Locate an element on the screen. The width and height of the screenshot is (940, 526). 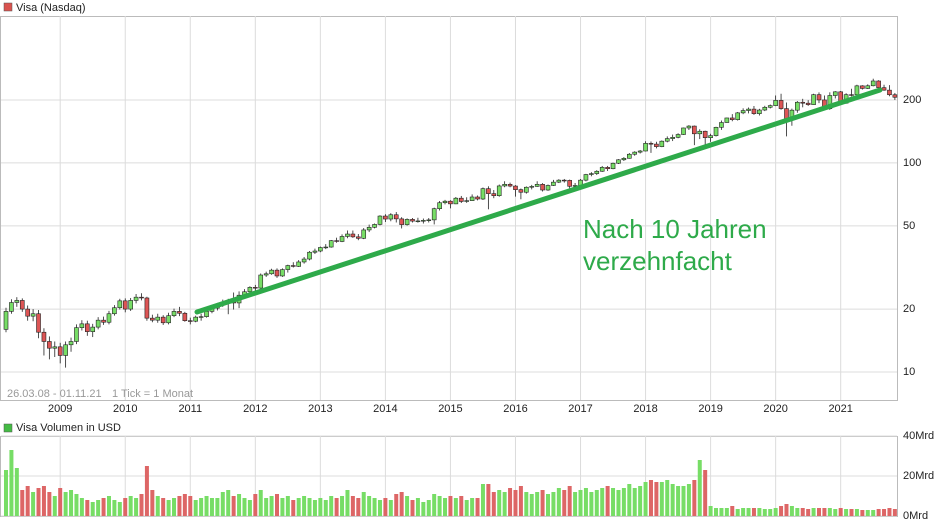
y-tick-label: 10 is located at coordinates (909, 372).